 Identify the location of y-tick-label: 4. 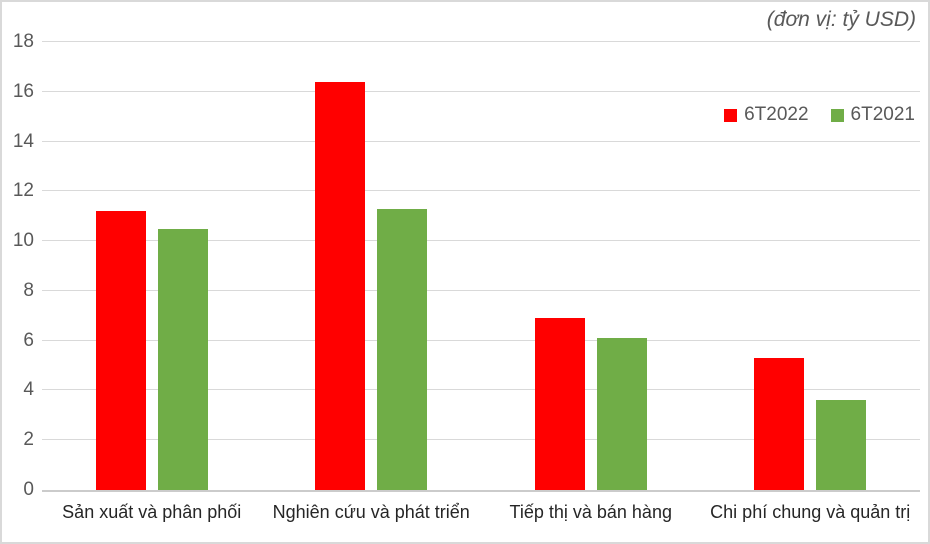
(28, 390).